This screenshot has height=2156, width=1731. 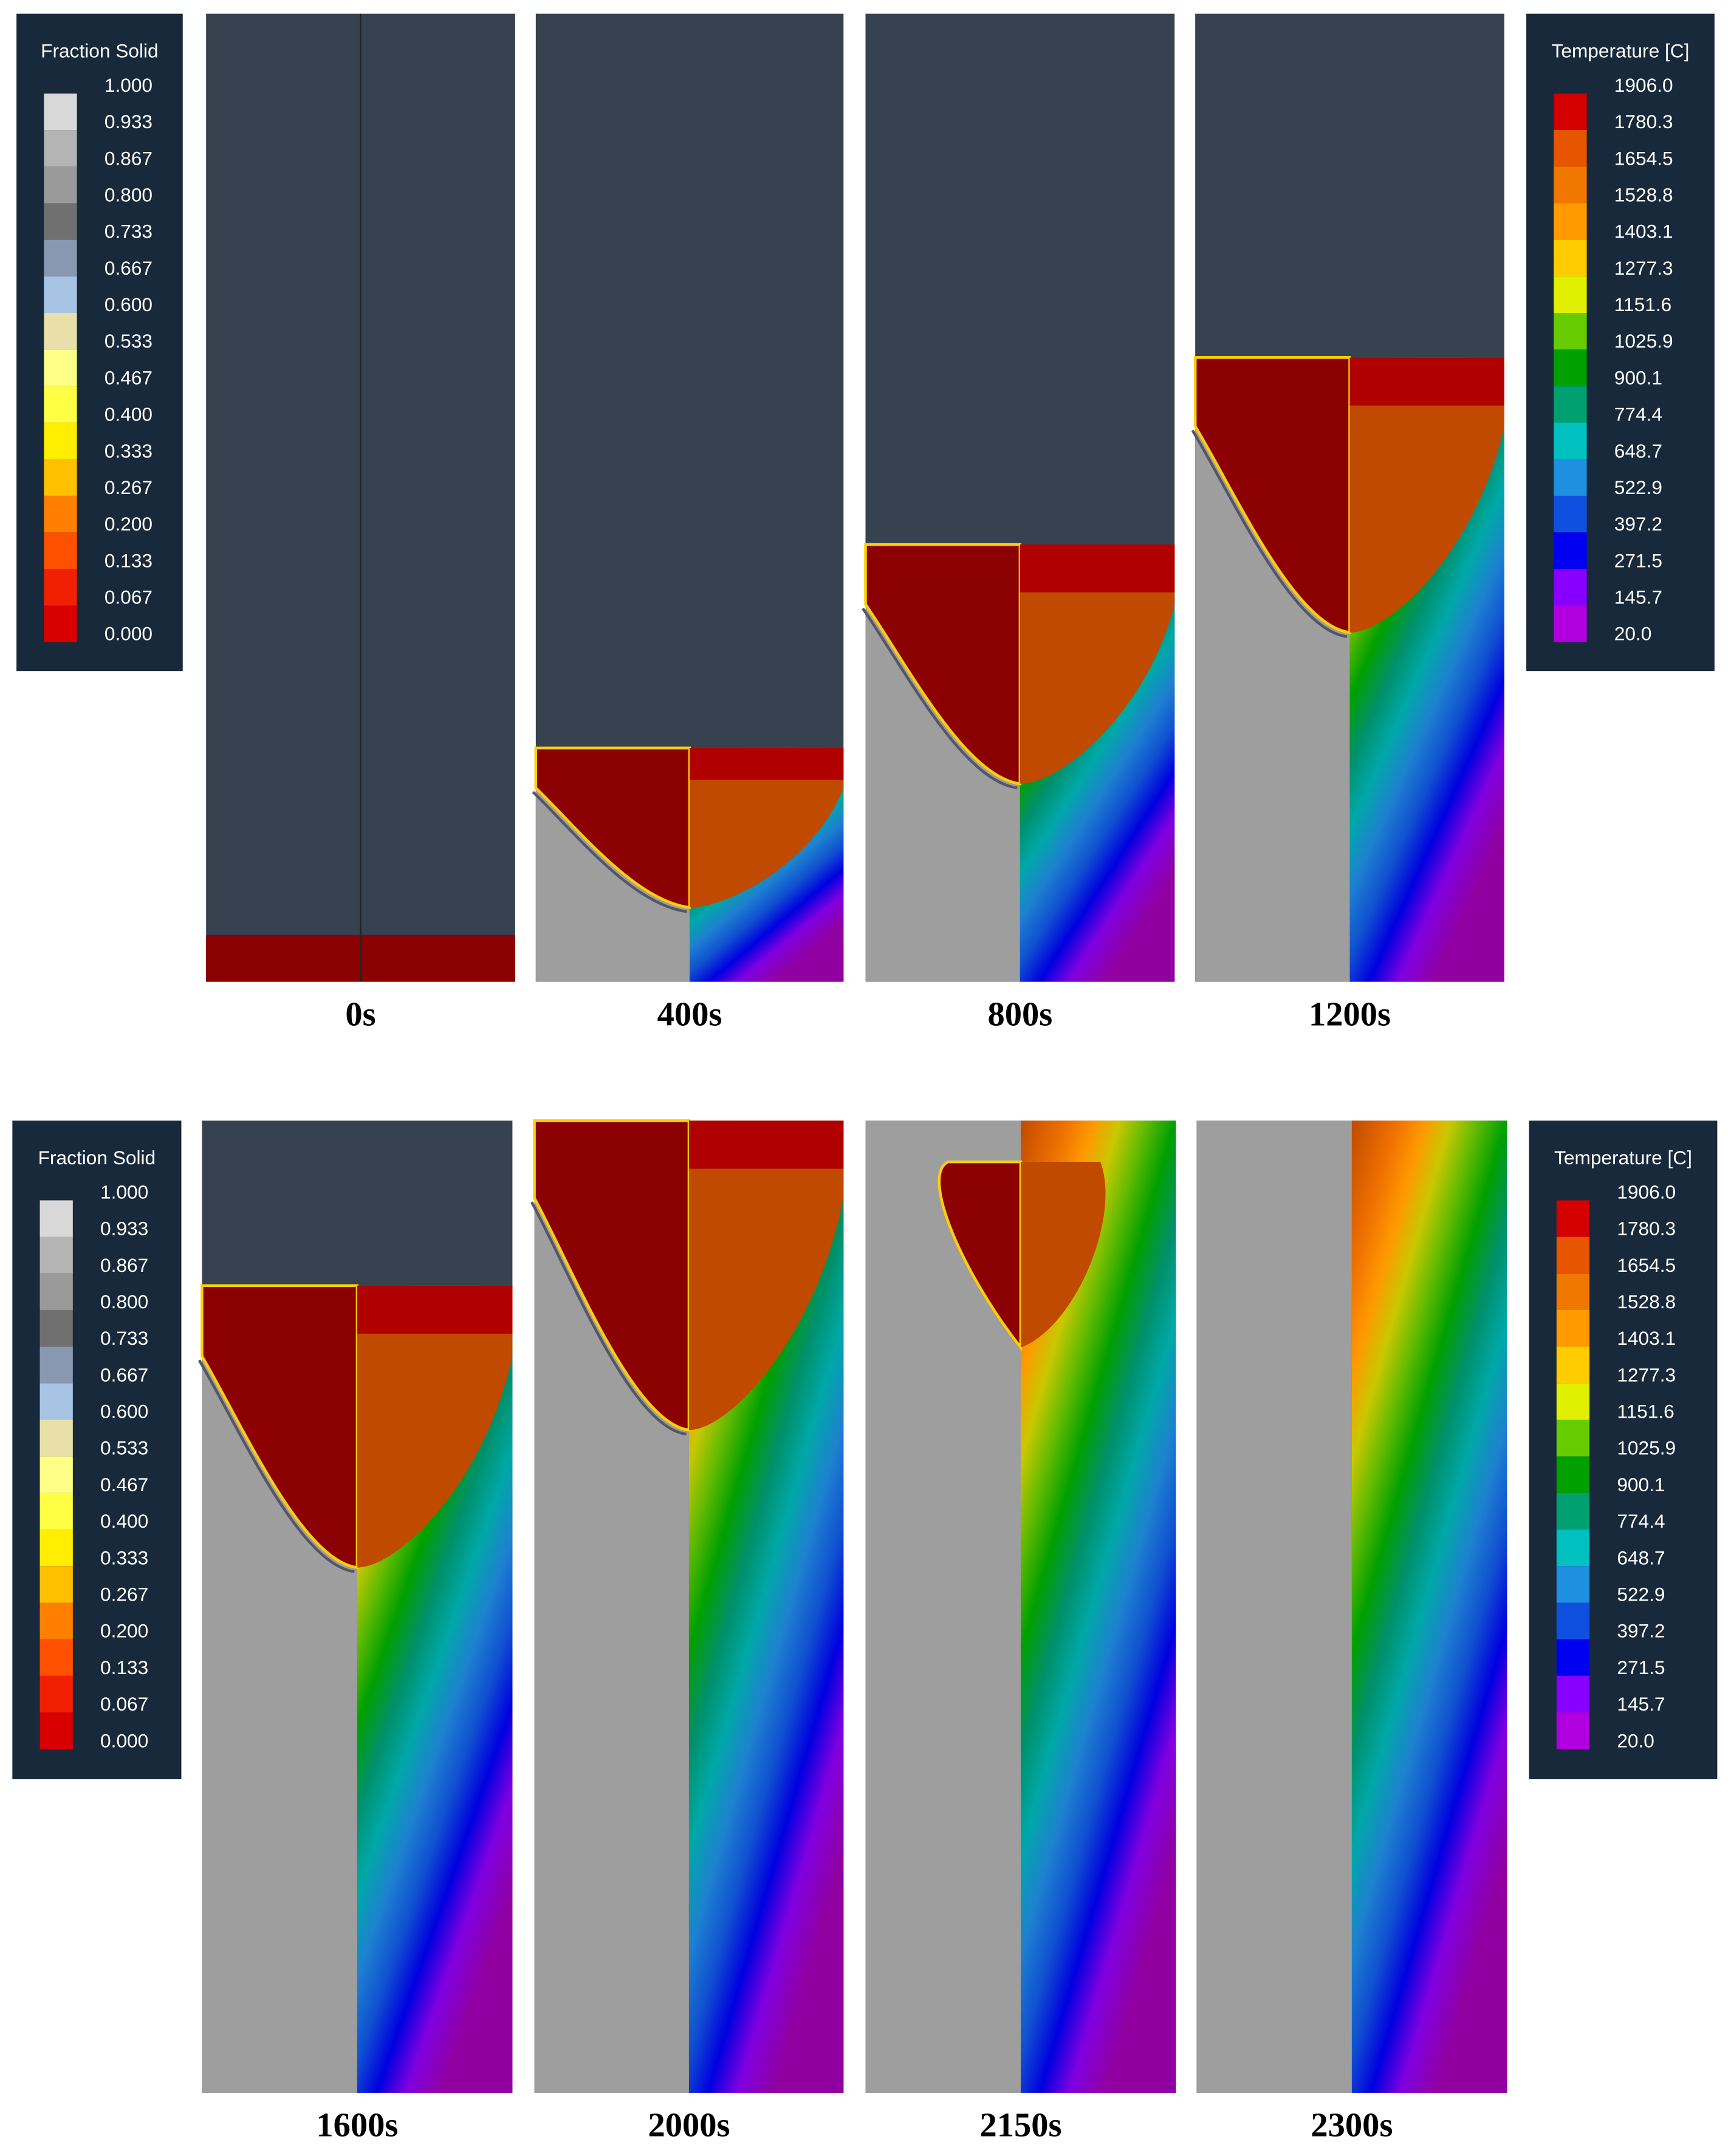 I want to click on legend-label: 0.800, so click(x=129, y=194).